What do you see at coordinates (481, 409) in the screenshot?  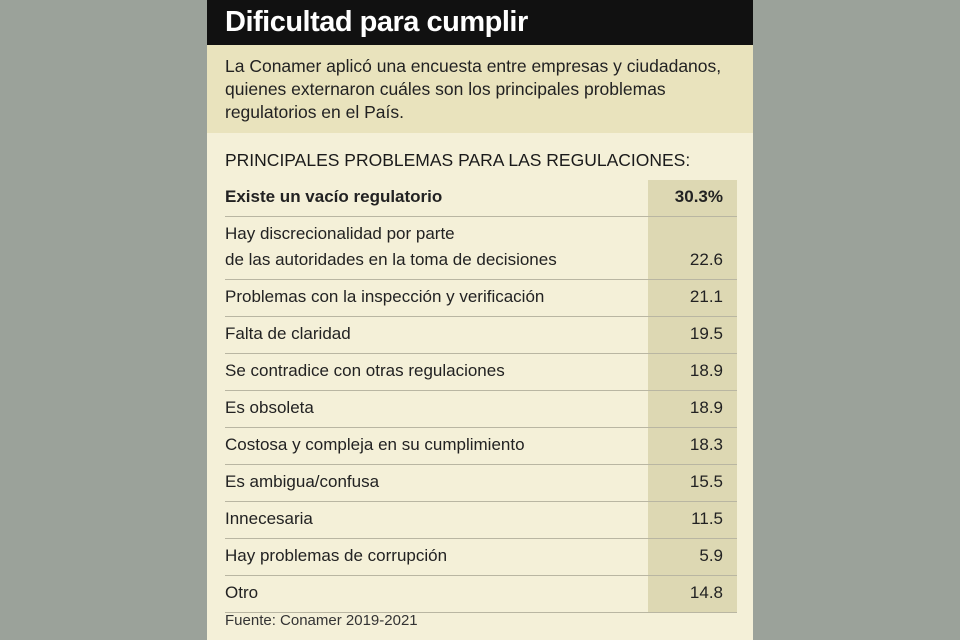 I see `table-row: Es obsoleta 18.9` at bounding box center [481, 409].